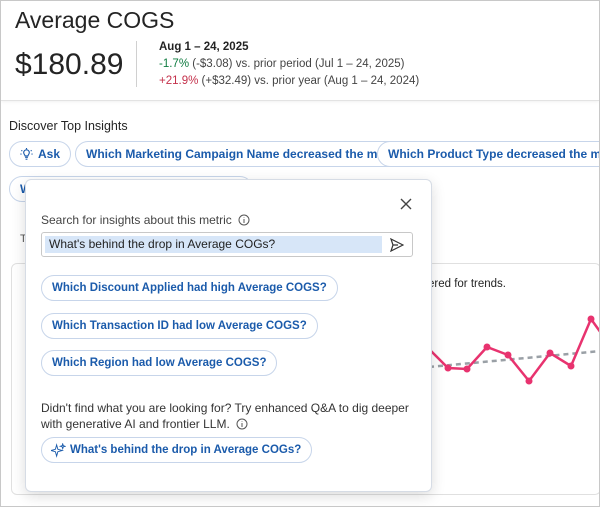 The image size is (600, 507). Describe the element at coordinates (26, 153) in the screenshot. I see `ask-icon` at that location.